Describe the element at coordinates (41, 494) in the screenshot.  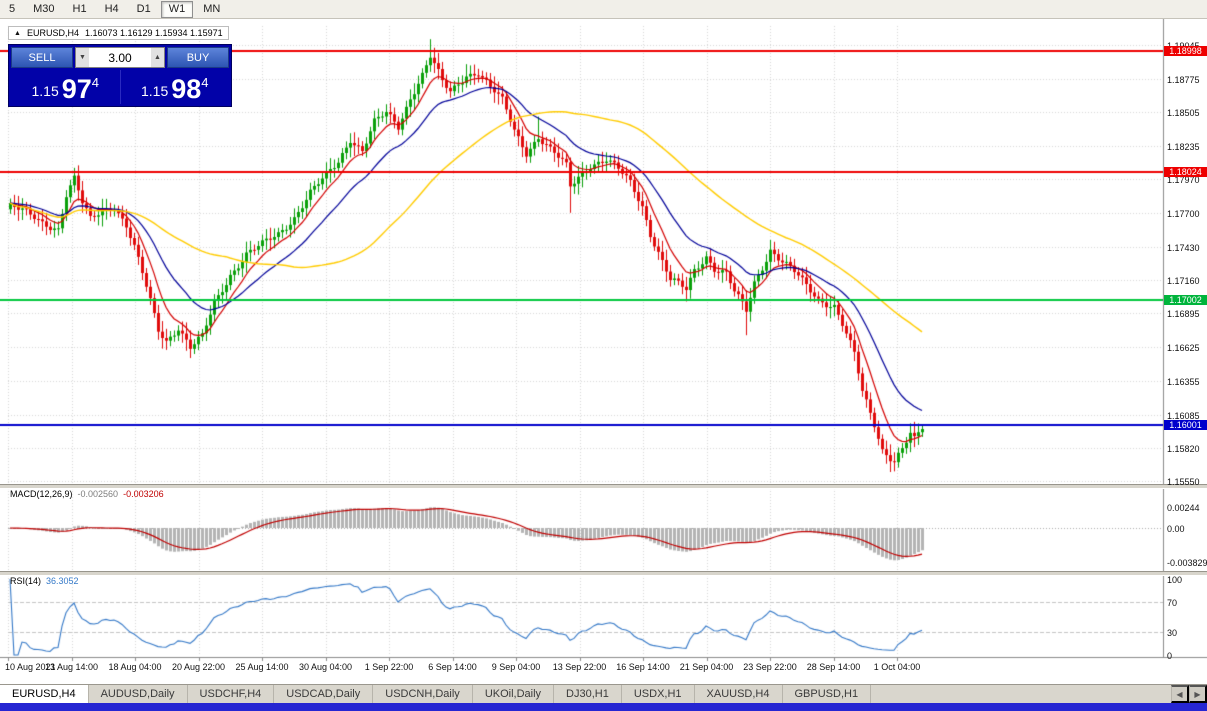
I see `macd-name: MACD(12,26,9)` at that location.